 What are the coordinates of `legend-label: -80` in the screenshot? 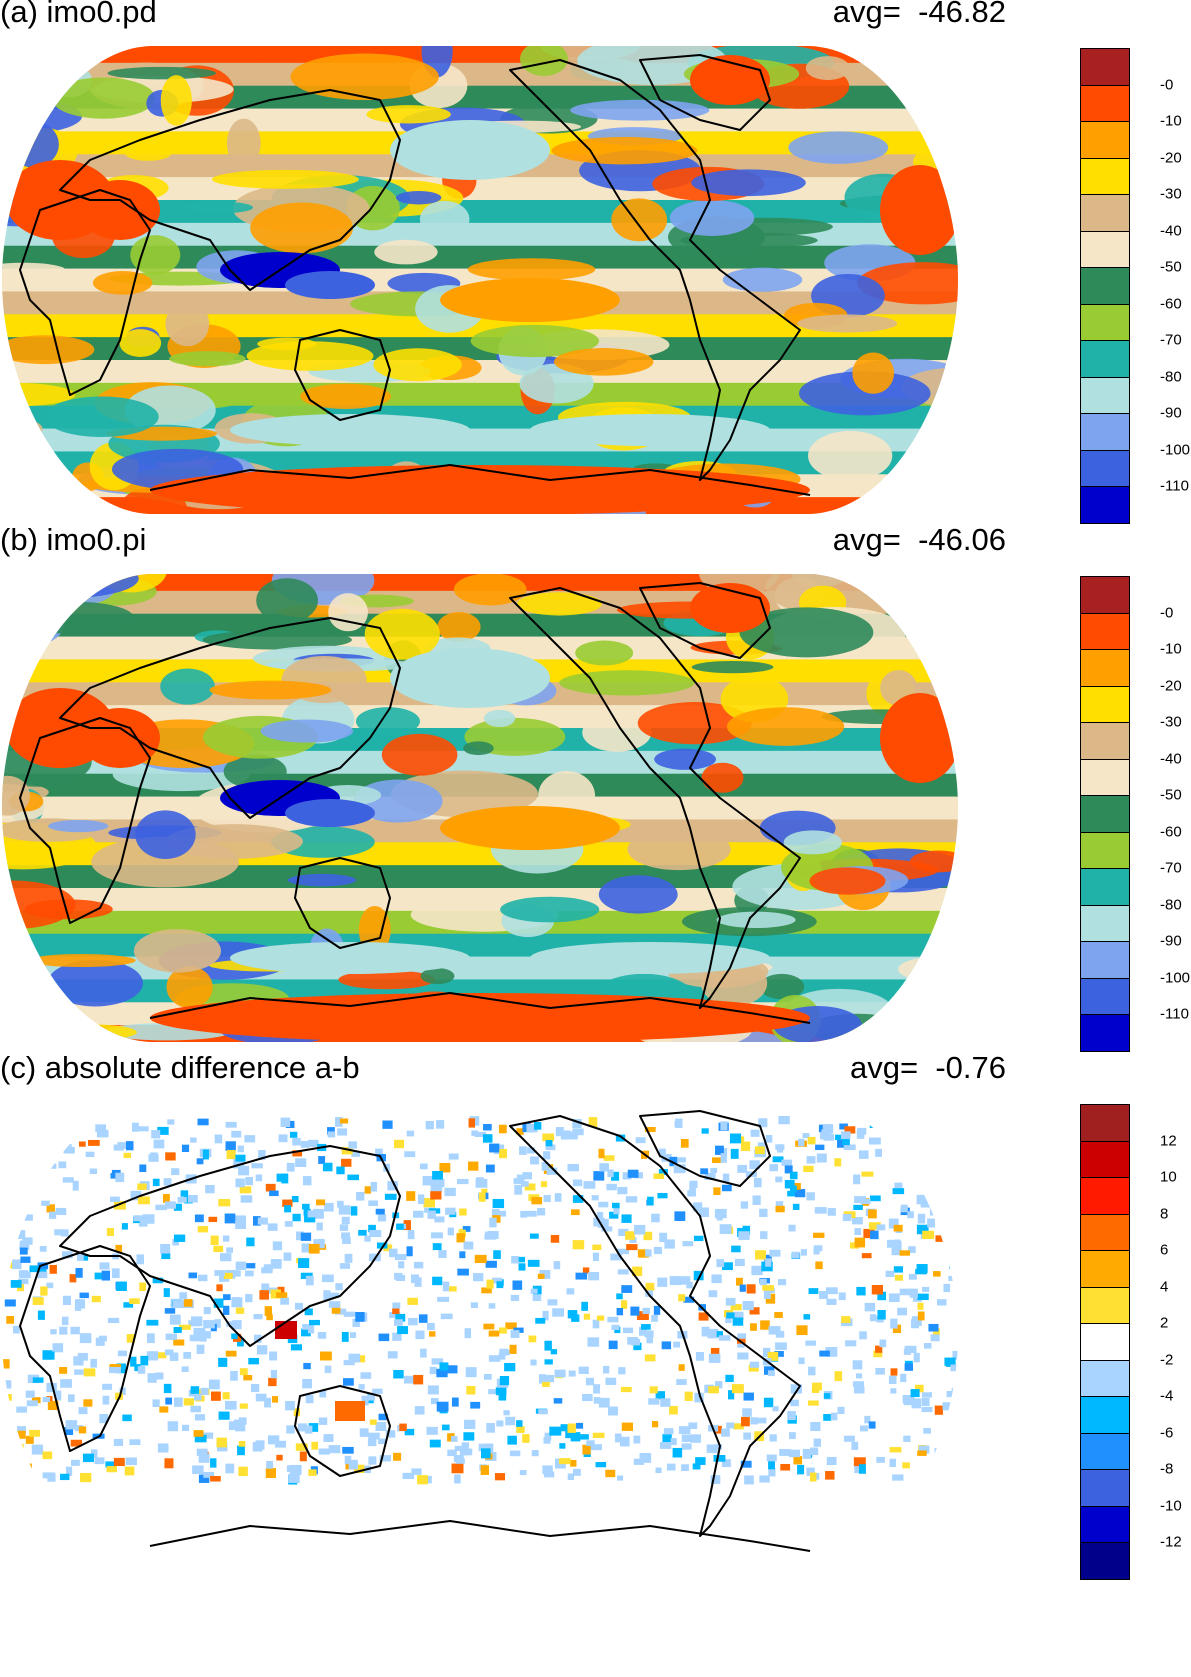 It's located at (1171, 904).